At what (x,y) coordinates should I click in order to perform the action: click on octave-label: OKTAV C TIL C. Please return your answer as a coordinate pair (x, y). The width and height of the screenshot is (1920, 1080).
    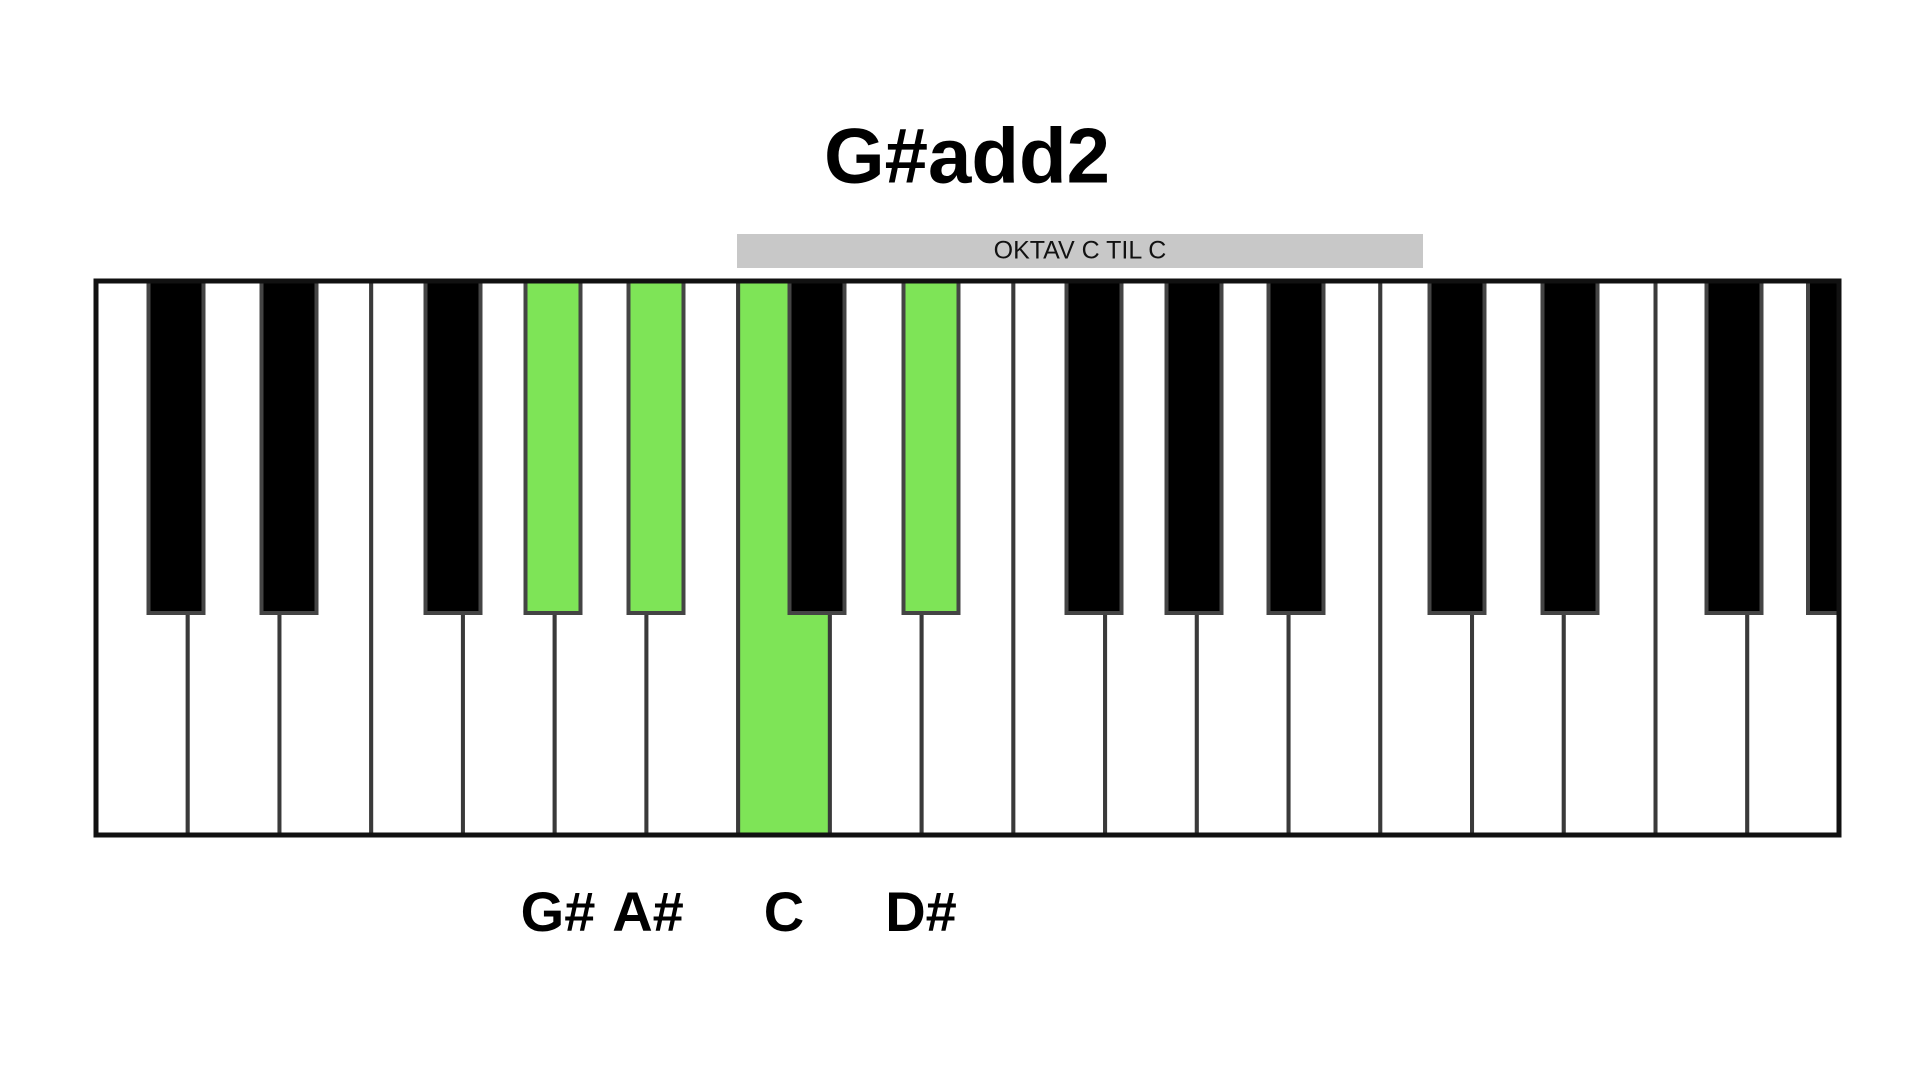
    Looking at the image, I should click on (1080, 251).